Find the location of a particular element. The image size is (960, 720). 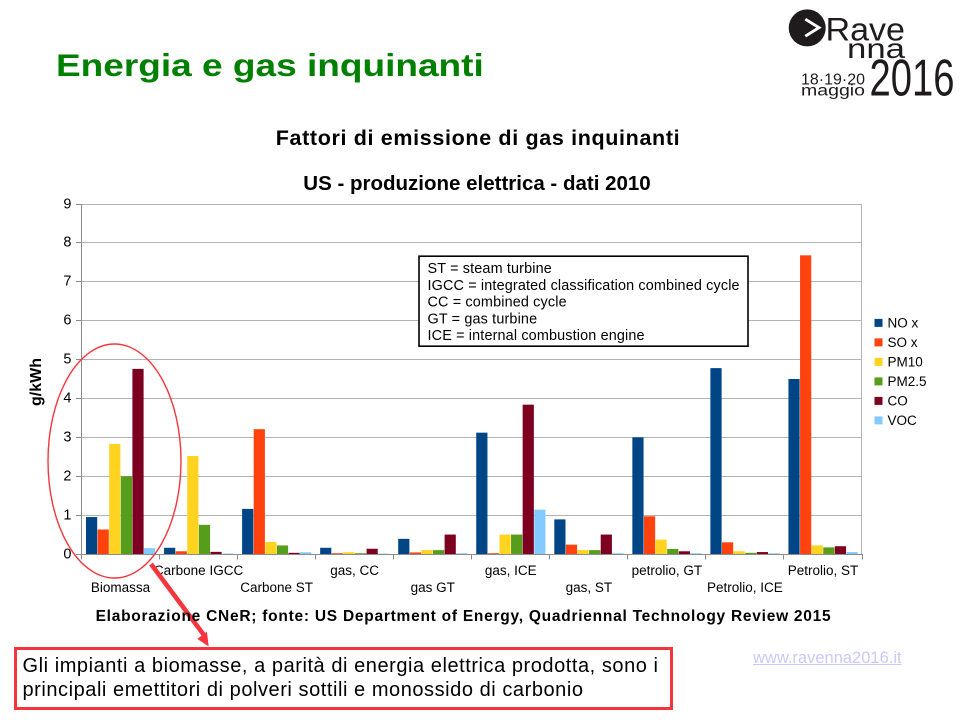

svg-text: 9 is located at coordinates (67, 205).